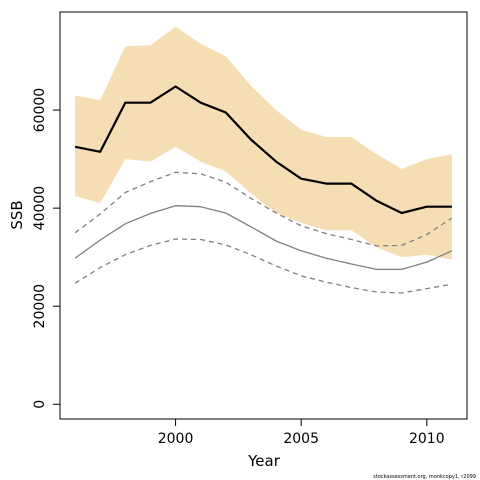  I want to click on x-axis-title: Year, so click(264, 461).